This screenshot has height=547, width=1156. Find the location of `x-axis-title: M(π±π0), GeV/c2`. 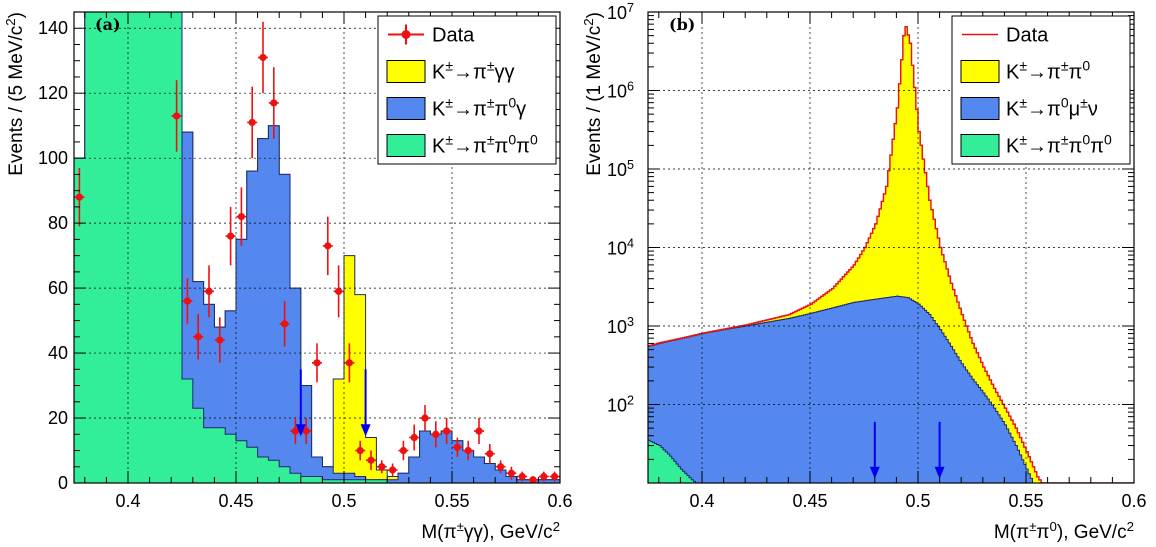

x-axis-title: M(π±π0), GeV/c2 is located at coordinates (1064, 531).